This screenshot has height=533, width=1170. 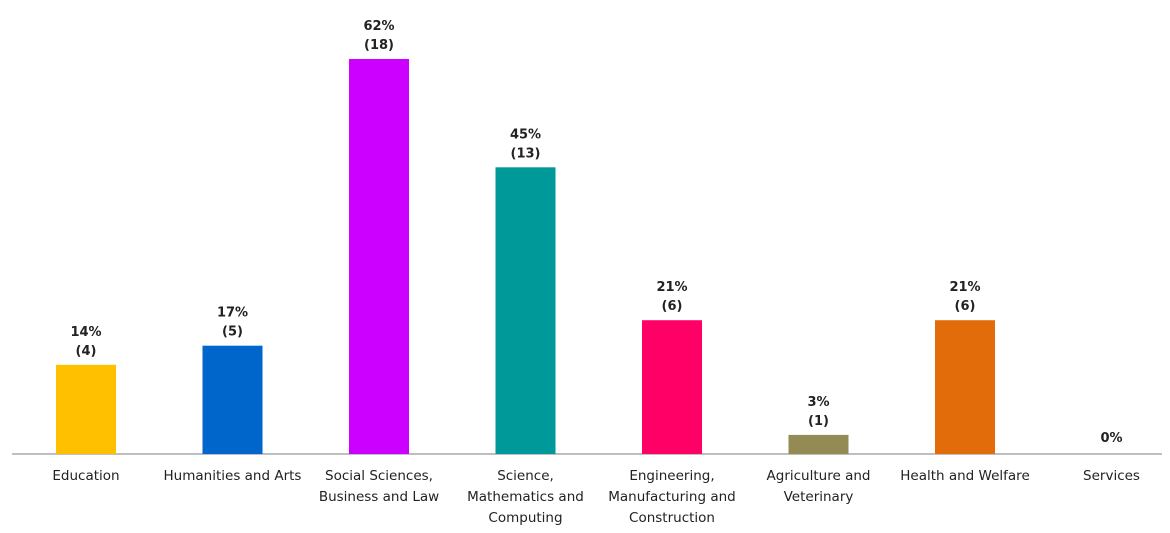 I want to click on category-label-line: Mathematics and, so click(x=525, y=497).